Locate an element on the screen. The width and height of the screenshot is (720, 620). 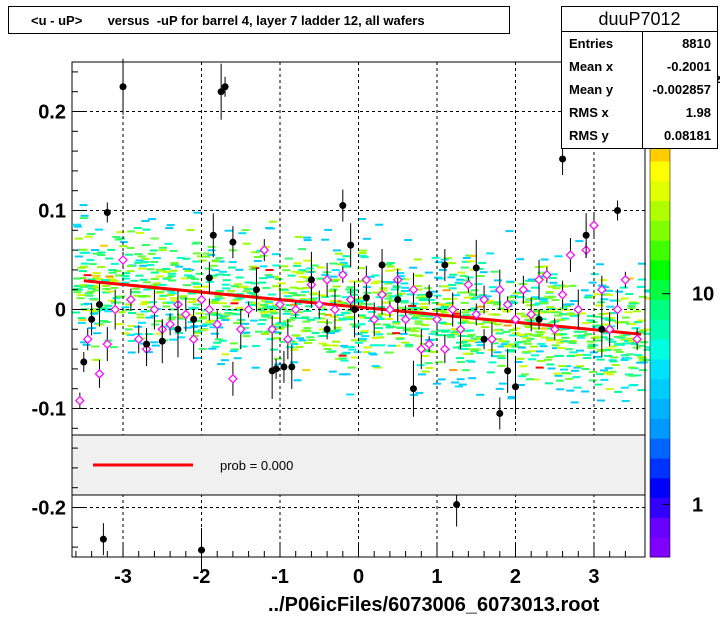
stat-value: -0.002857 is located at coordinates (681, 89).